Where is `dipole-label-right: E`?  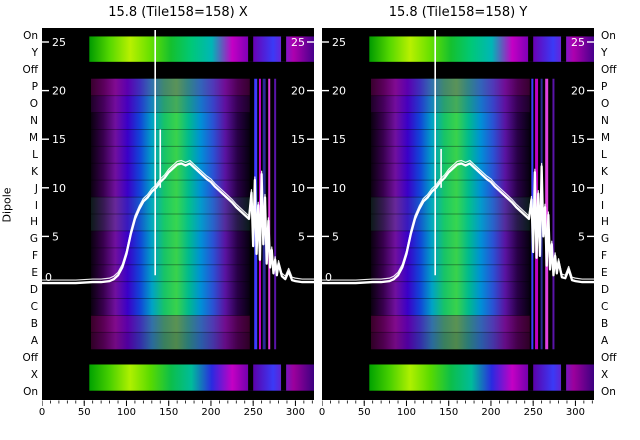
dipole-label-right: E is located at coordinates (604, 273).